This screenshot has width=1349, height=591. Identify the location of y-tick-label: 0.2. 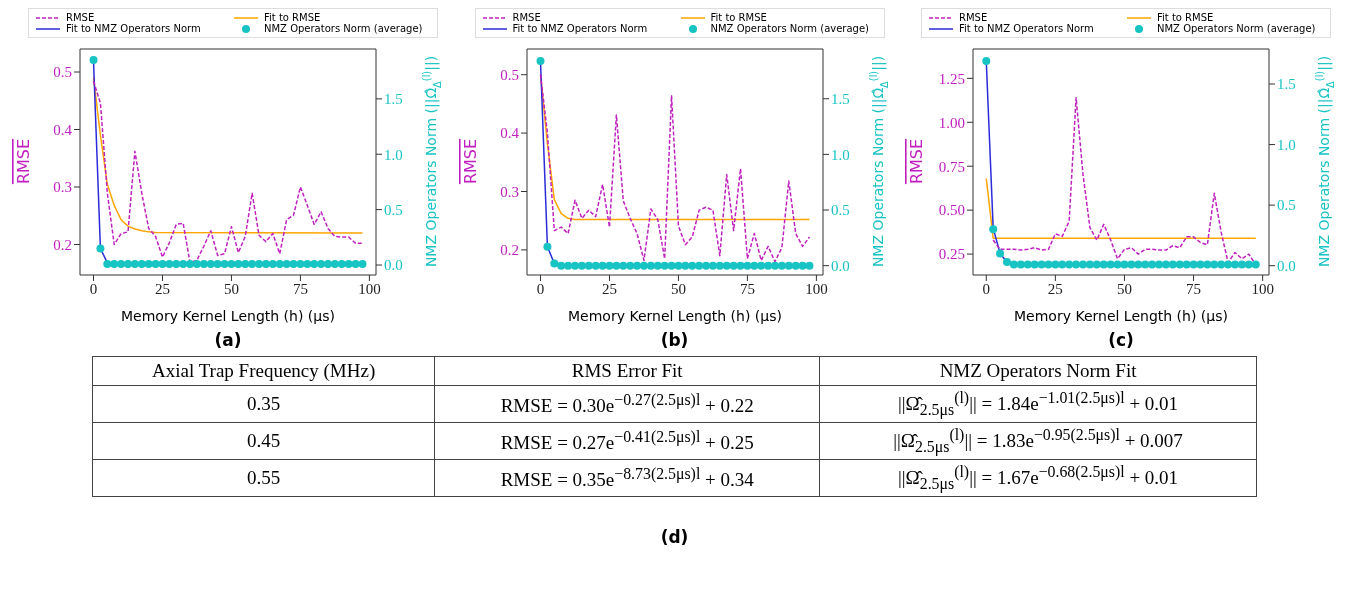
(62, 244).